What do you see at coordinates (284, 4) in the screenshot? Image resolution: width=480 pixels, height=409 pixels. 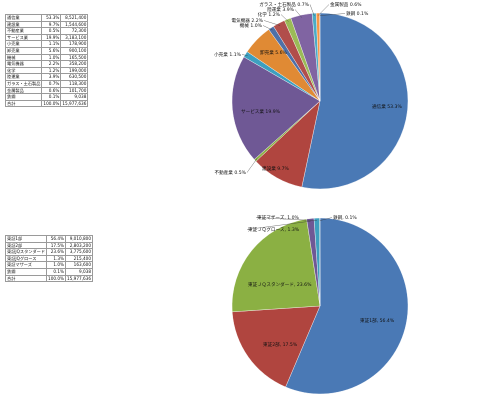 I see `slice-label: ガラス・土石製品 0.7%` at bounding box center [284, 4].